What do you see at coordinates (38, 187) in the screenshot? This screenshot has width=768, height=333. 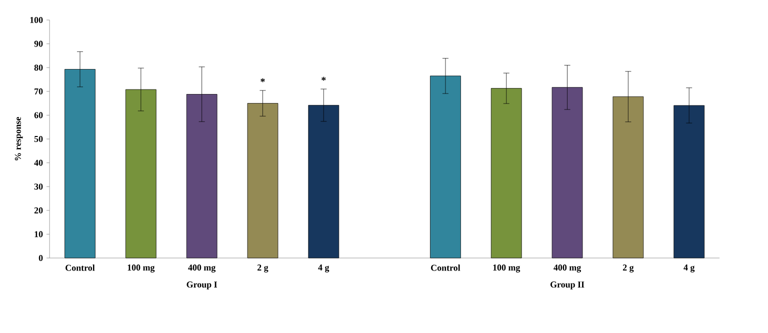 I see `y-tick-label: 30` at bounding box center [38, 187].